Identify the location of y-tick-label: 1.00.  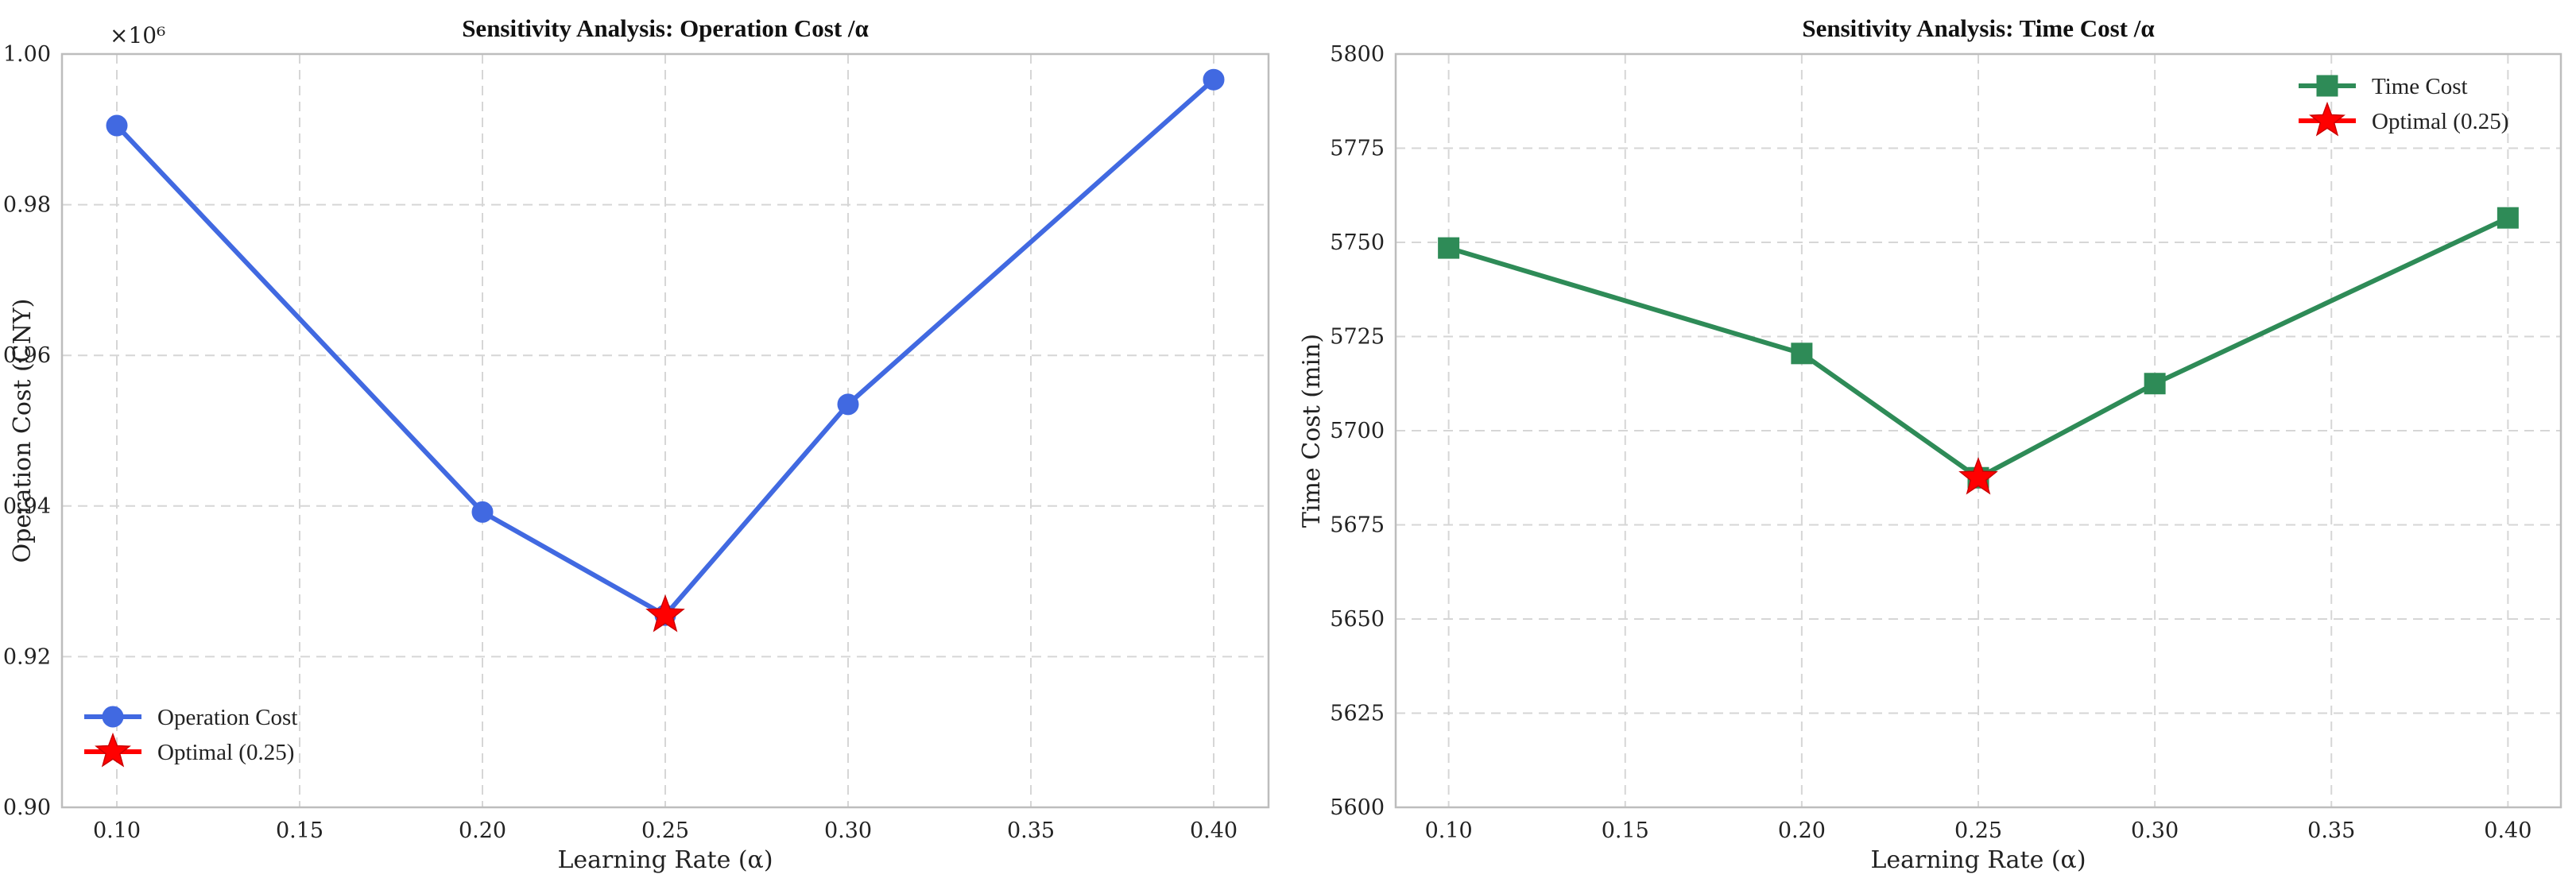
(27, 54).